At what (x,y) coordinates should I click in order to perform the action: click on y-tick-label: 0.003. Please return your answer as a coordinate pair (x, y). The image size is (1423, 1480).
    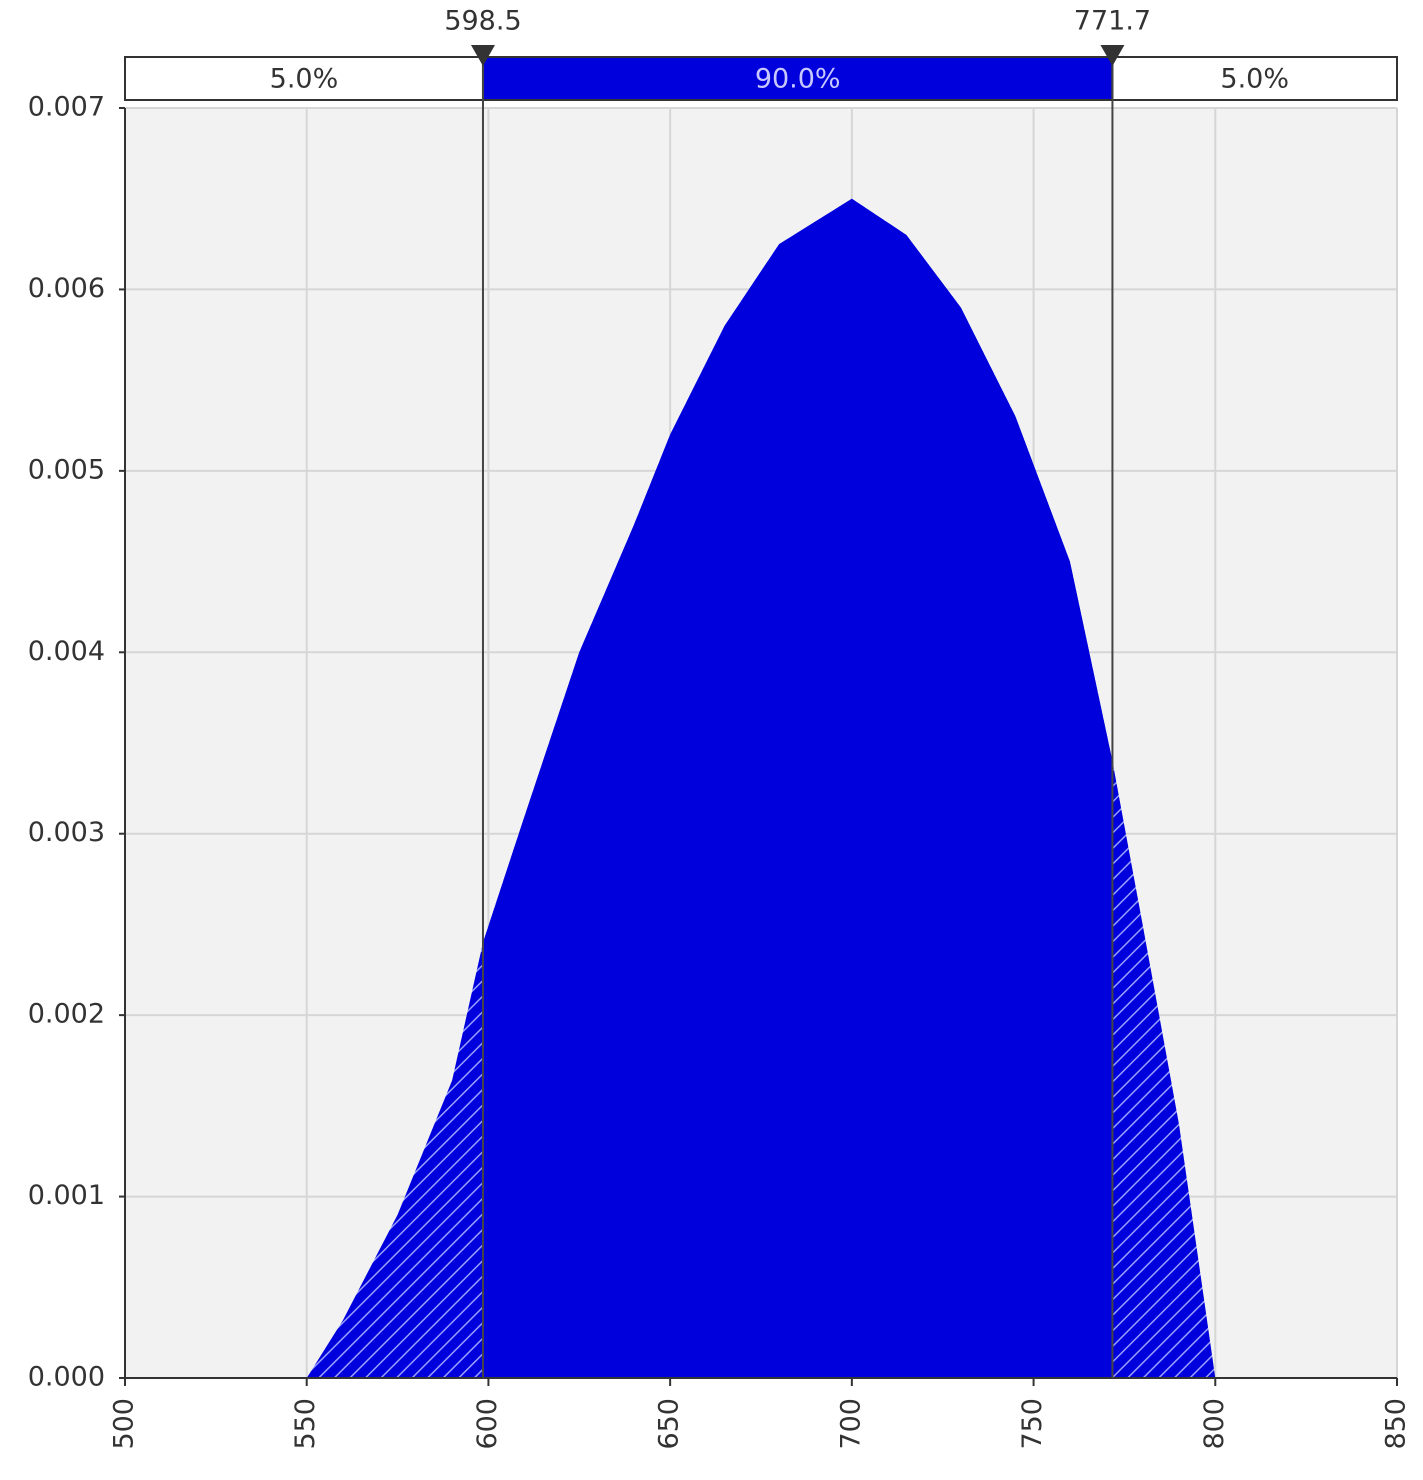
    Looking at the image, I should click on (66, 832).